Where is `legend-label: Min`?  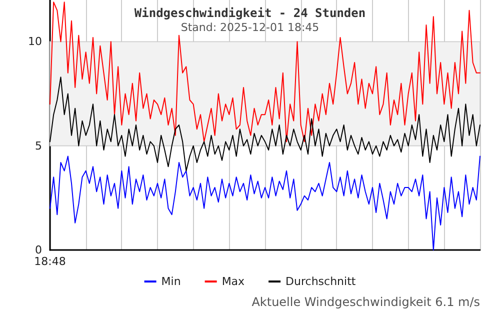
legend-label: Min is located at coordinates (171, 281).